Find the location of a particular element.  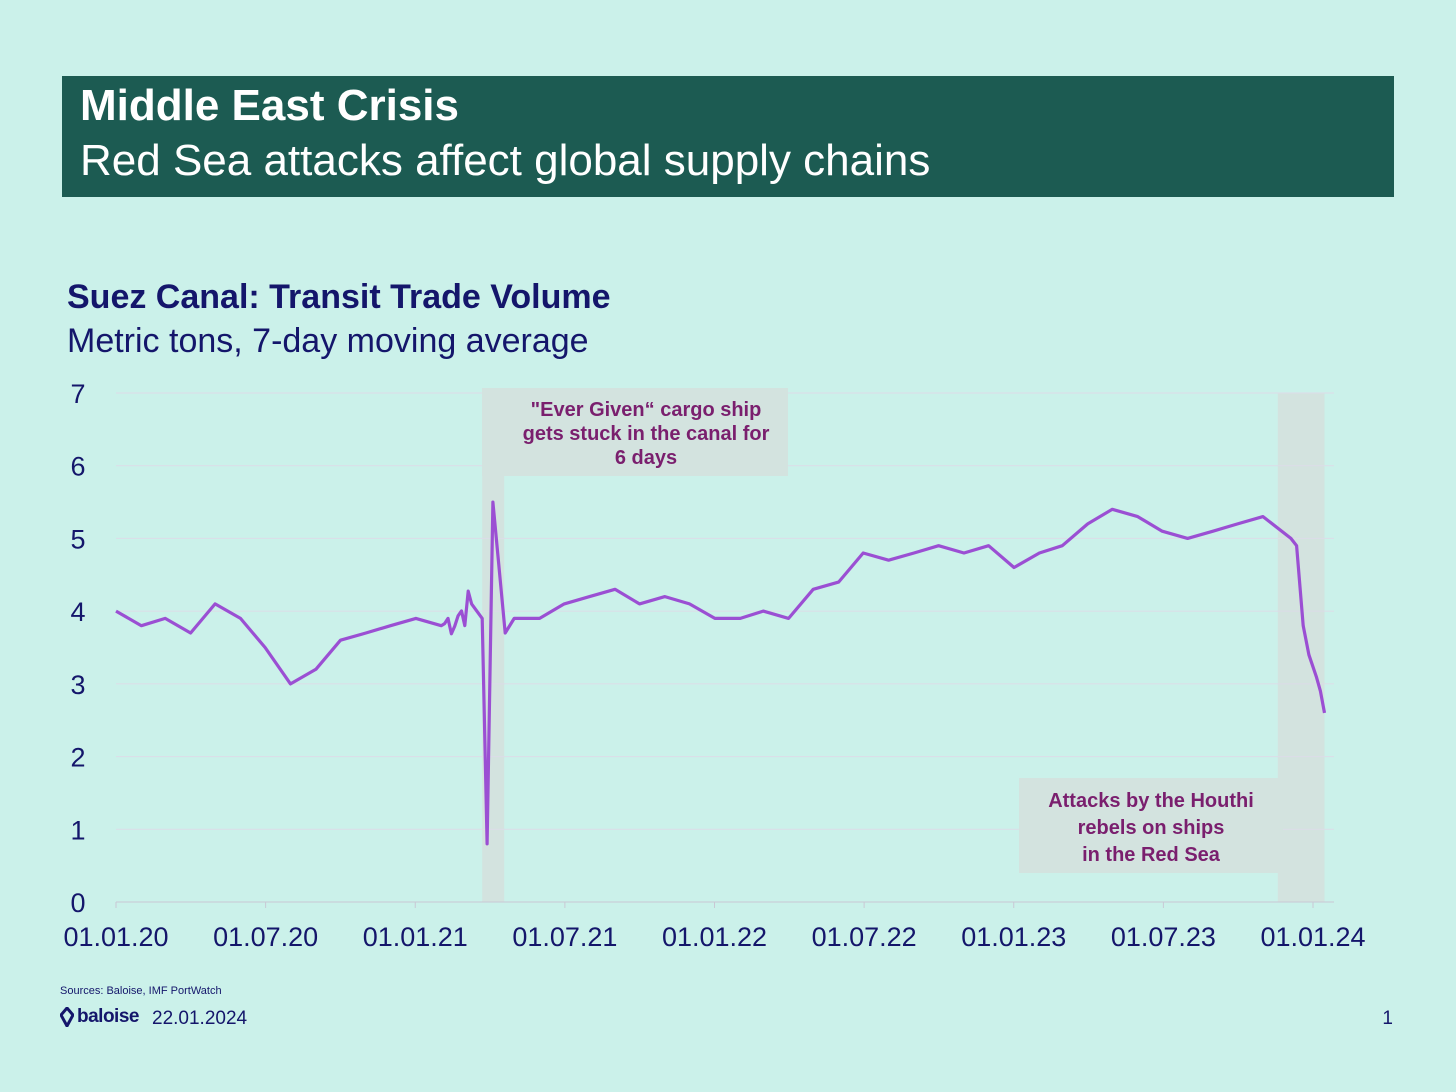

annotation-text: rebels on ships is located at coordinates (1151, 828).